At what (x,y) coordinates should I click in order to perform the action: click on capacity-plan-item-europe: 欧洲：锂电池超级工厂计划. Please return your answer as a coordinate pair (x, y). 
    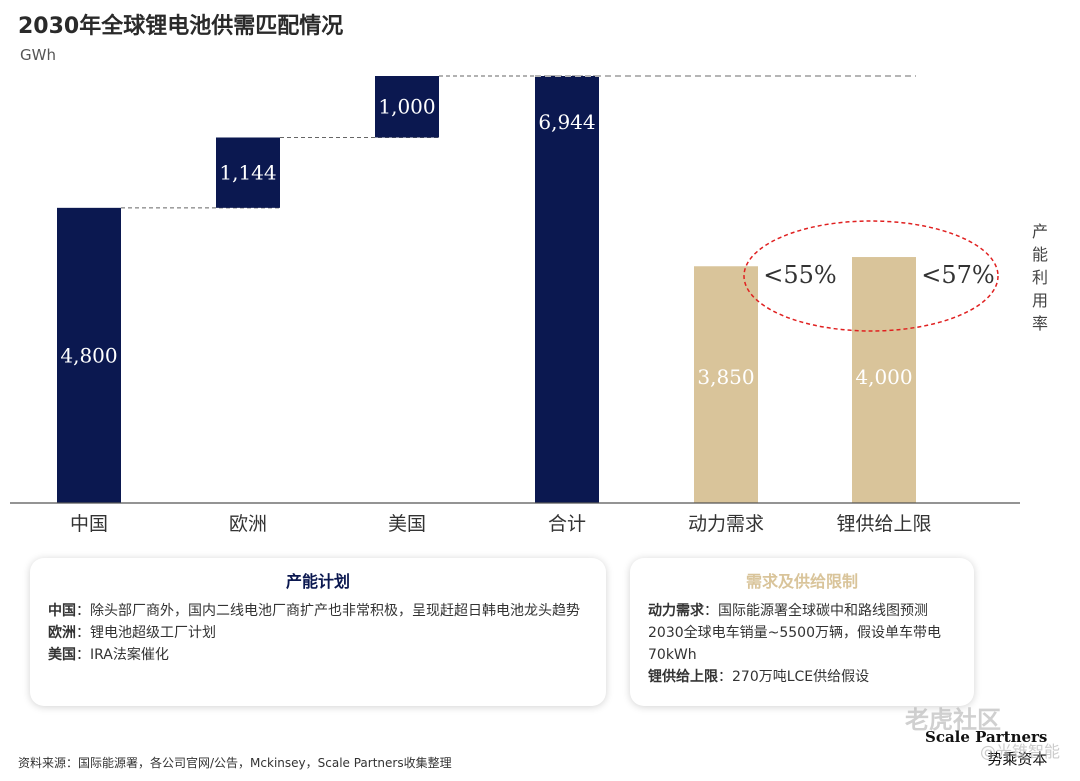
    Looking at the image, I should click on (318, 633).